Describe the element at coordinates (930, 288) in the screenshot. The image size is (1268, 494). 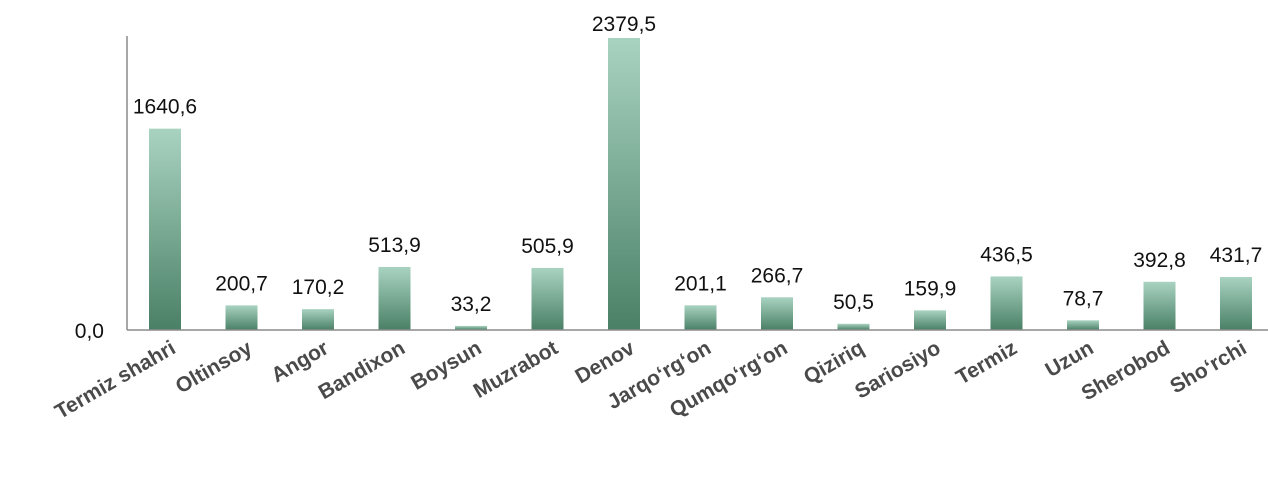
I see `bar-value-label: 159,9` at that location.